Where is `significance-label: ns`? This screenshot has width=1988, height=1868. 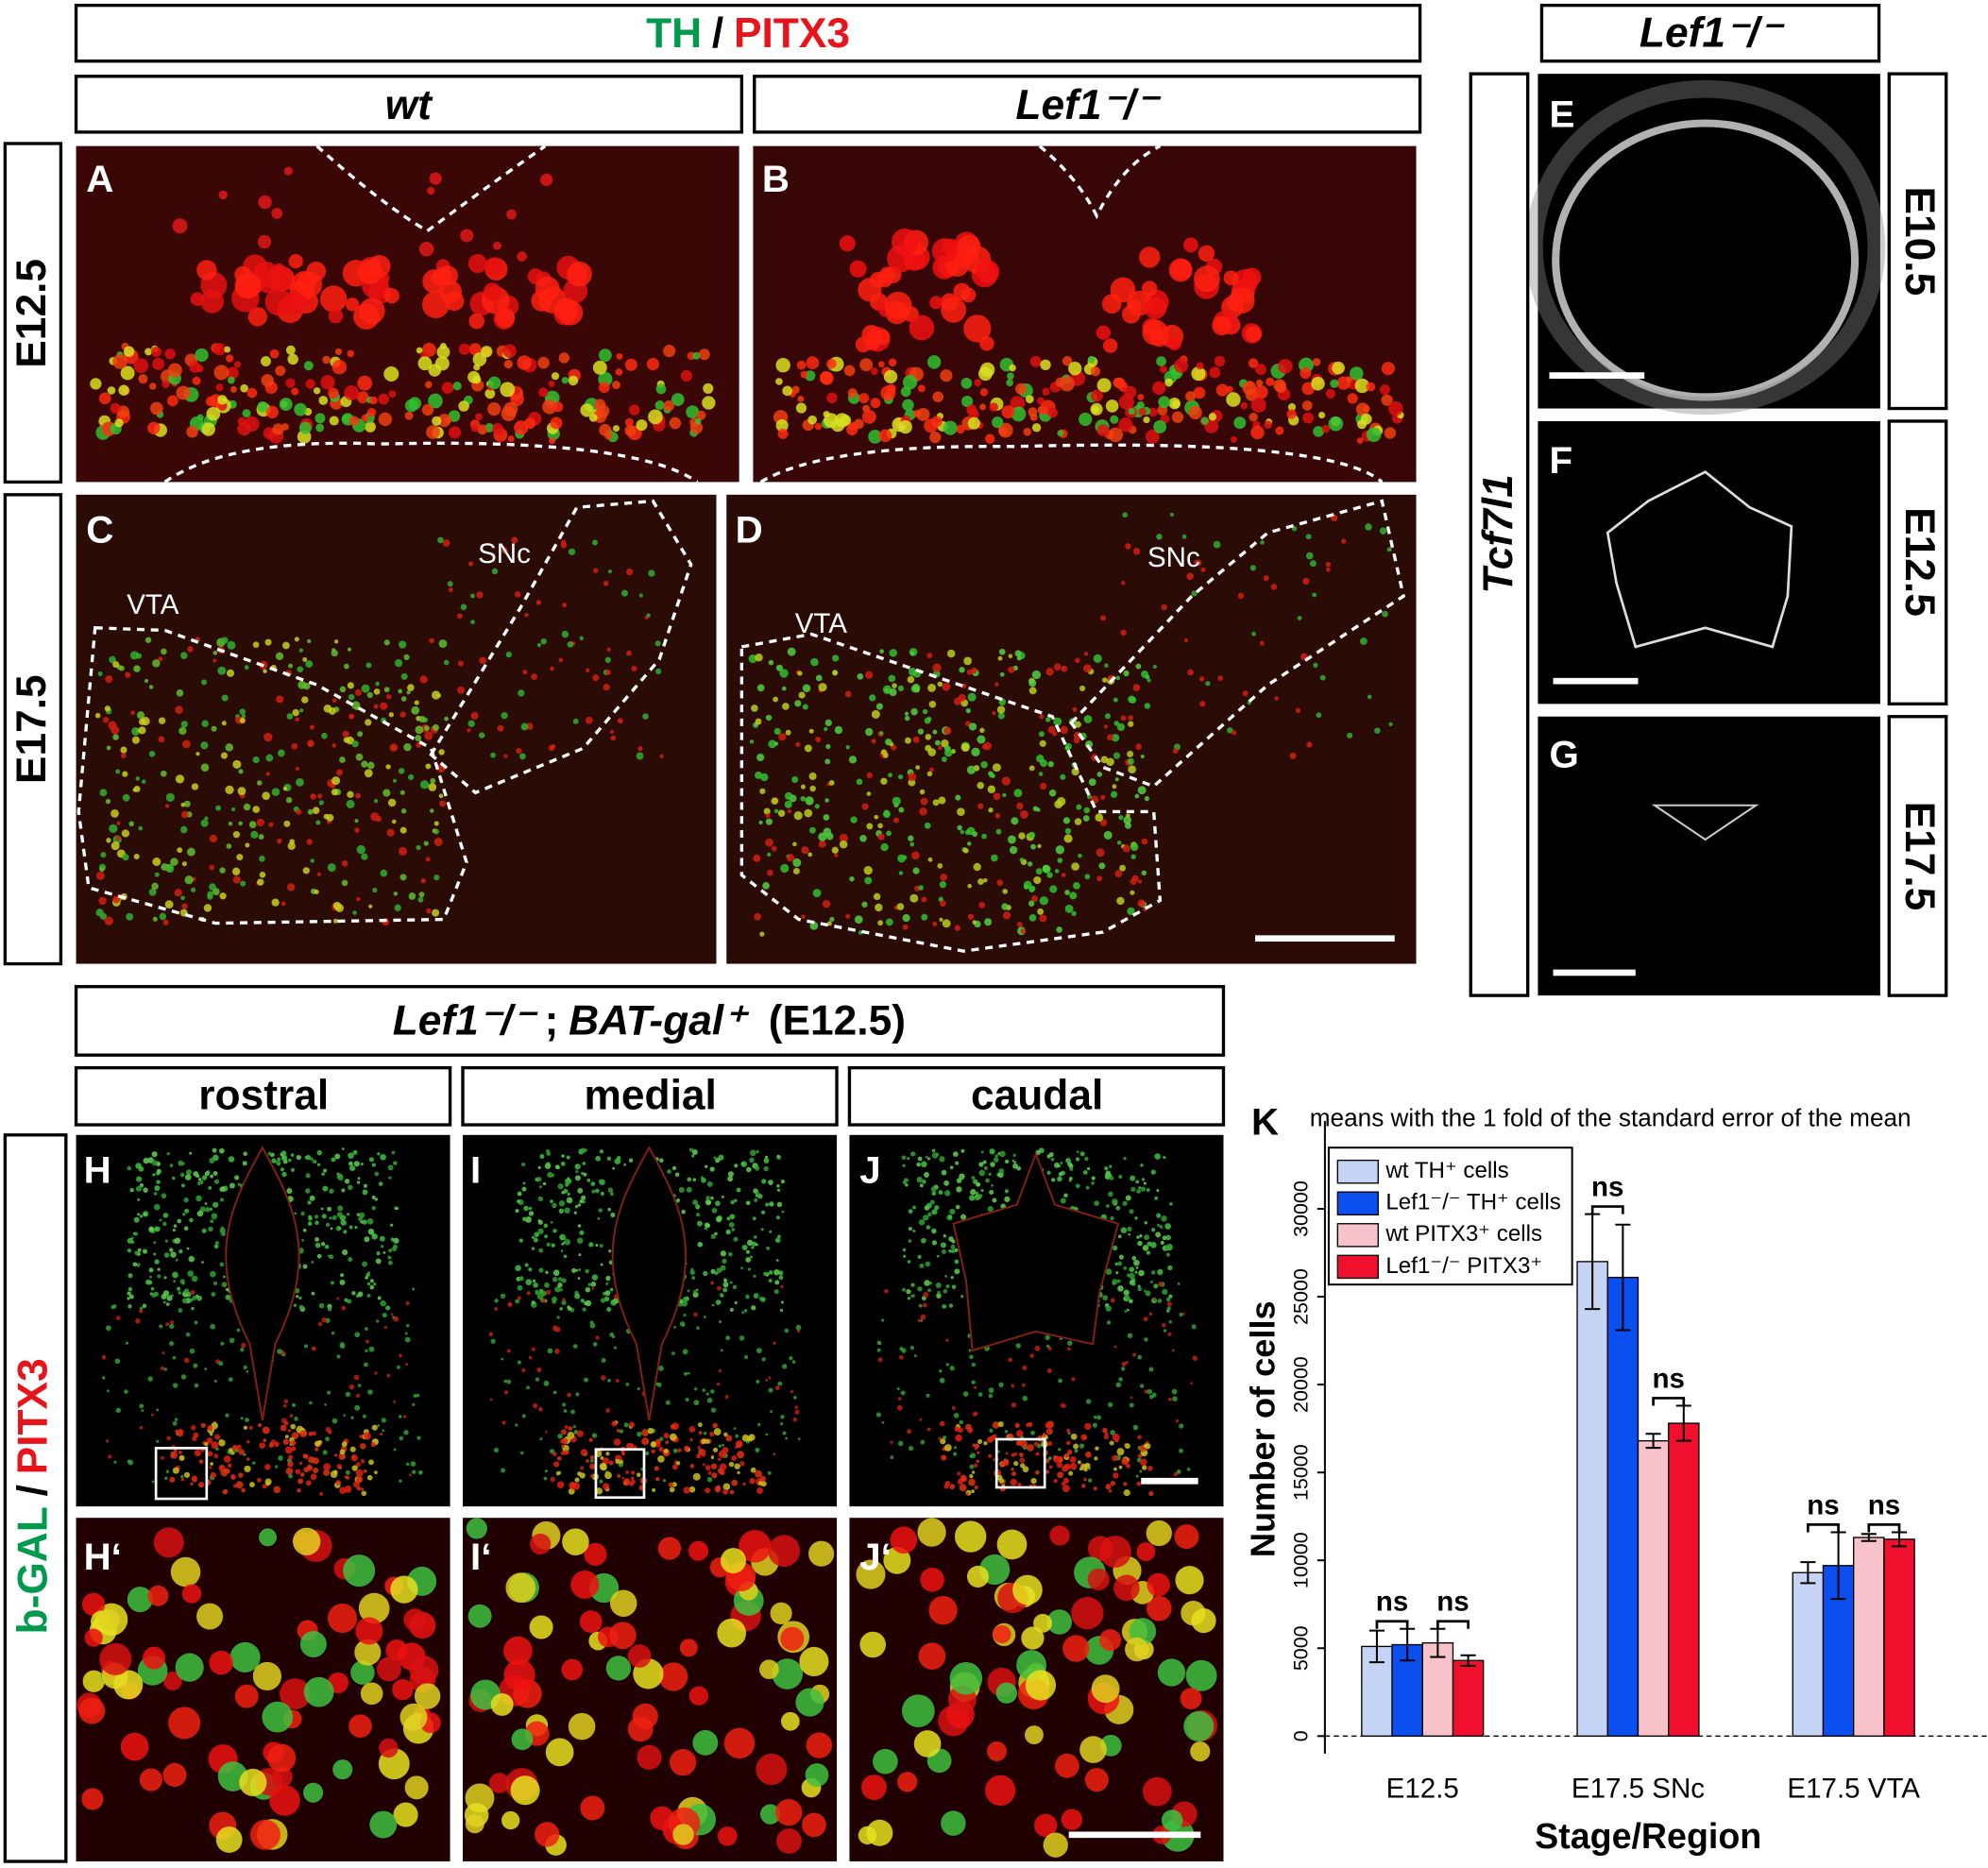 significance-label: ns is located at coordinates (1392, 1602).